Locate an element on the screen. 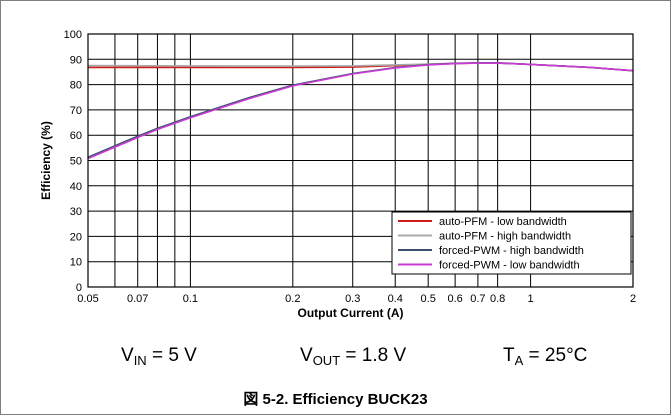  x-tick-label: 0.8 is located at coordinates (497, 299).